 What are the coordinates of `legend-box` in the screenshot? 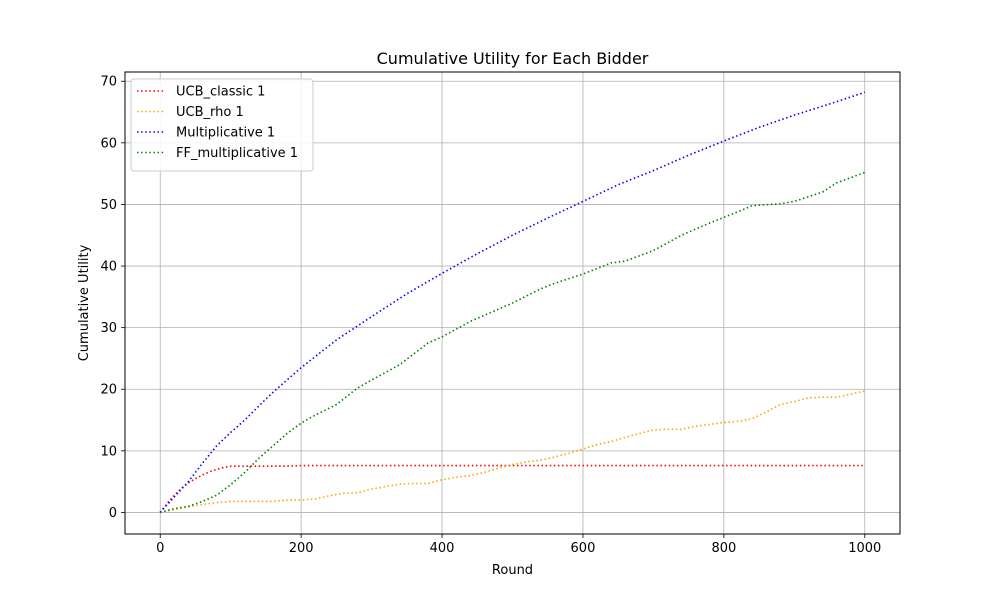 It's located at (222, 125).